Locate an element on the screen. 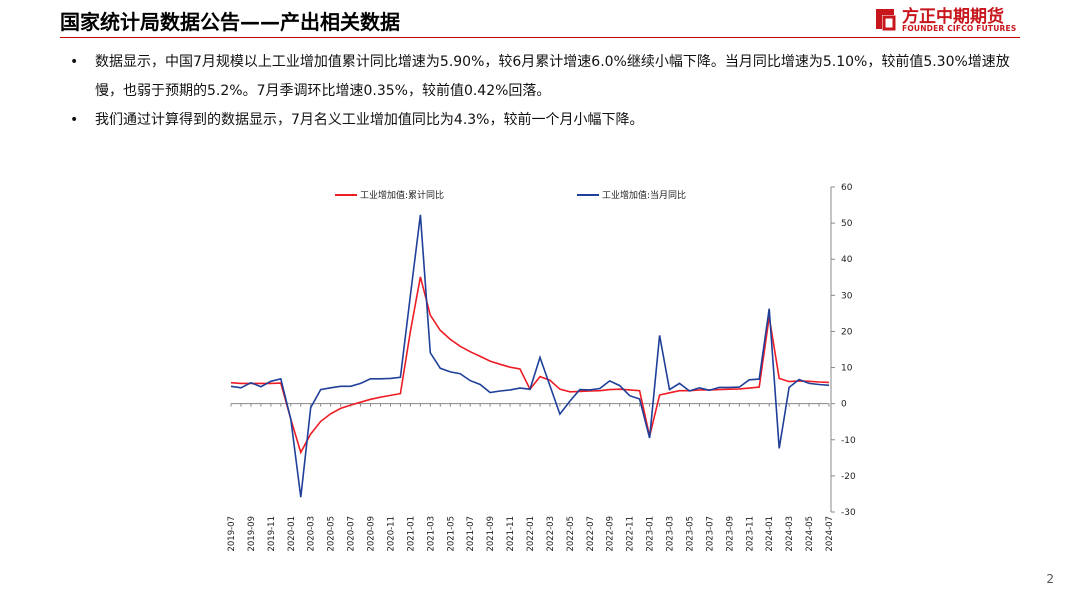  y-tick-label: 30 is located at coordinates (847, 296).